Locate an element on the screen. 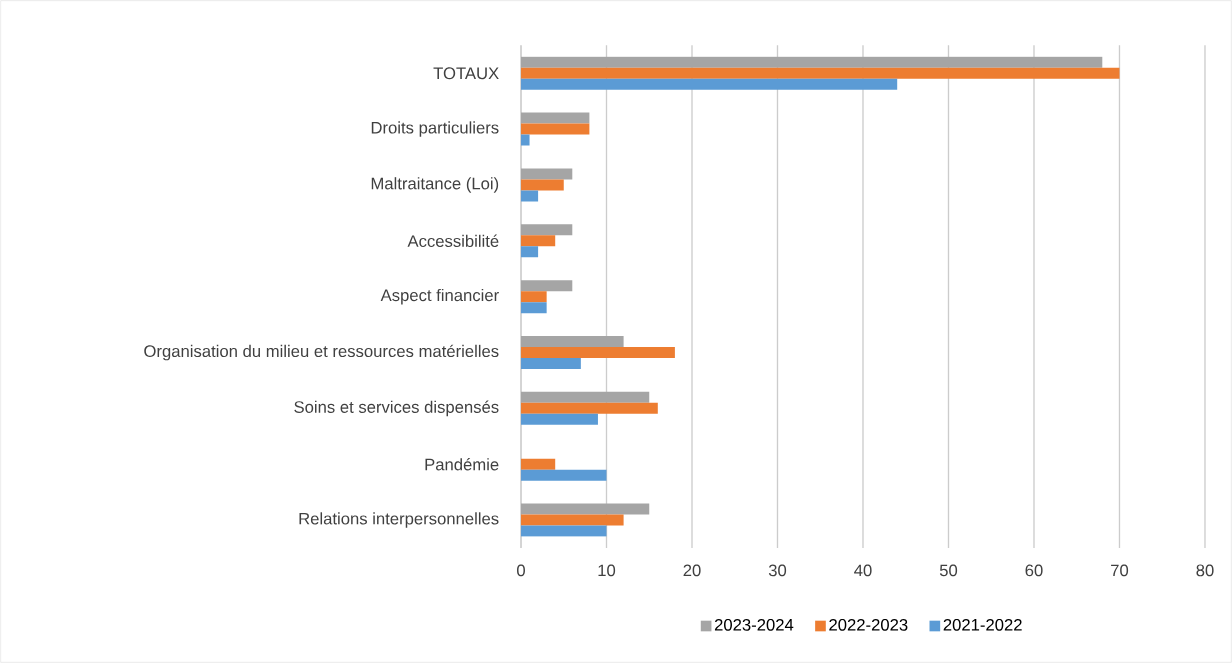 This screenshot has width=1232, height=663. x-tick-label: 20 is located at coordinates (692, 570).